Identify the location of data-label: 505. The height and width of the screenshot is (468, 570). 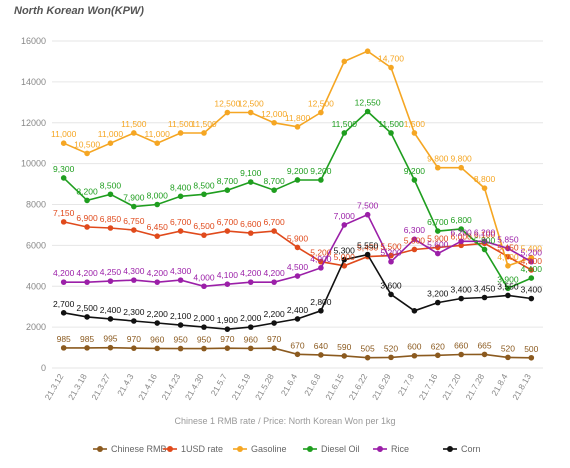
(368, 349).